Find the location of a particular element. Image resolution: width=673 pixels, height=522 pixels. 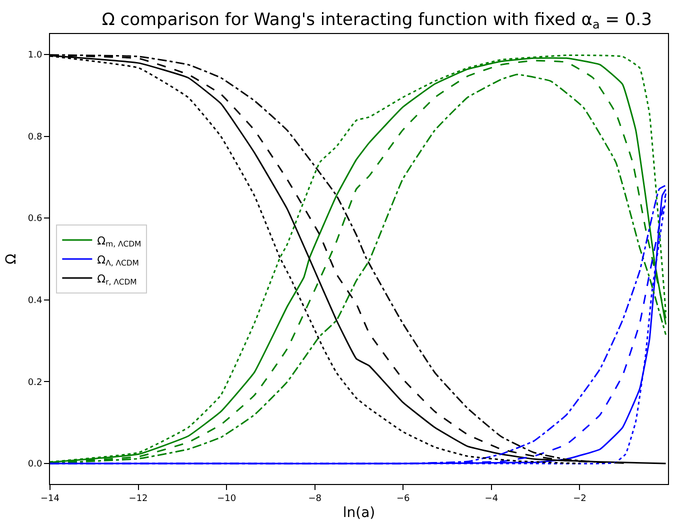

y-tick-label: 0.6 is located at coordinates (35, 219).